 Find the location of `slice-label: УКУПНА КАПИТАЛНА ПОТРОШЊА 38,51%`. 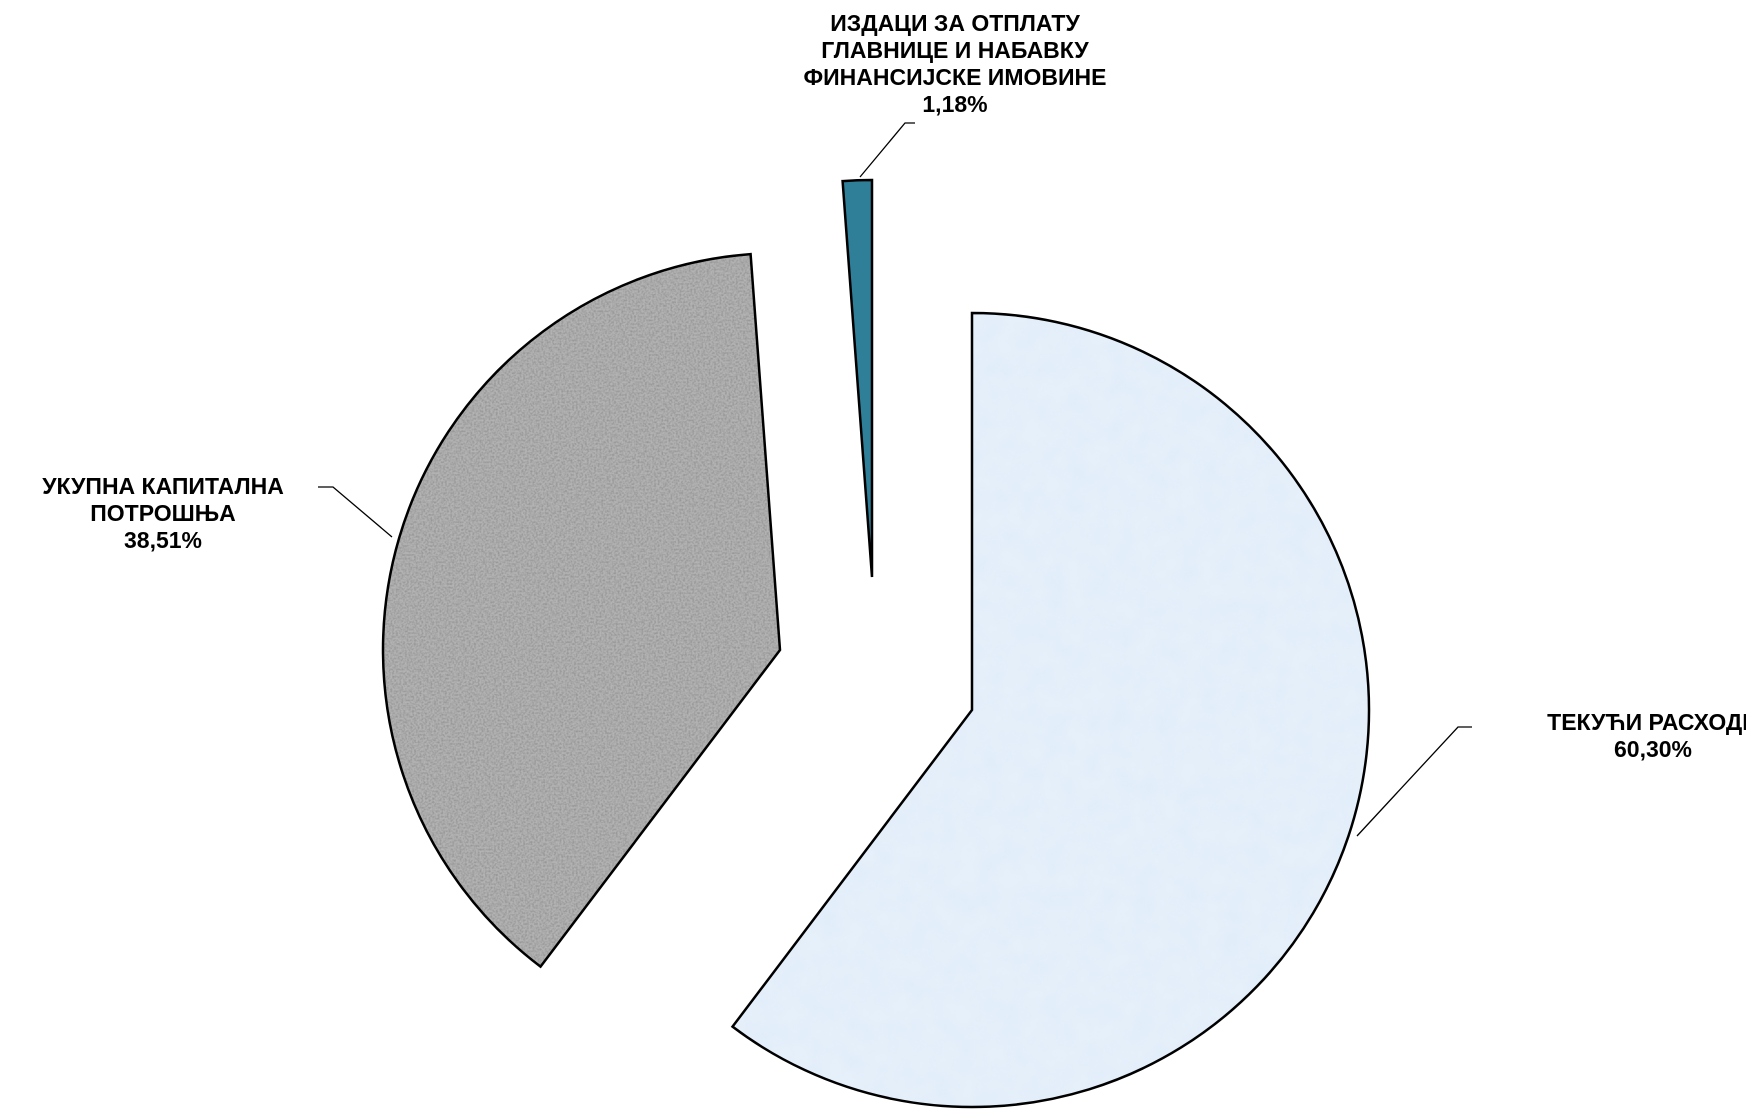

slice-label: УКУПНА КАПИТАЛНА ПОТРОШЊА 38,51% is located at coordinates (163, 513).